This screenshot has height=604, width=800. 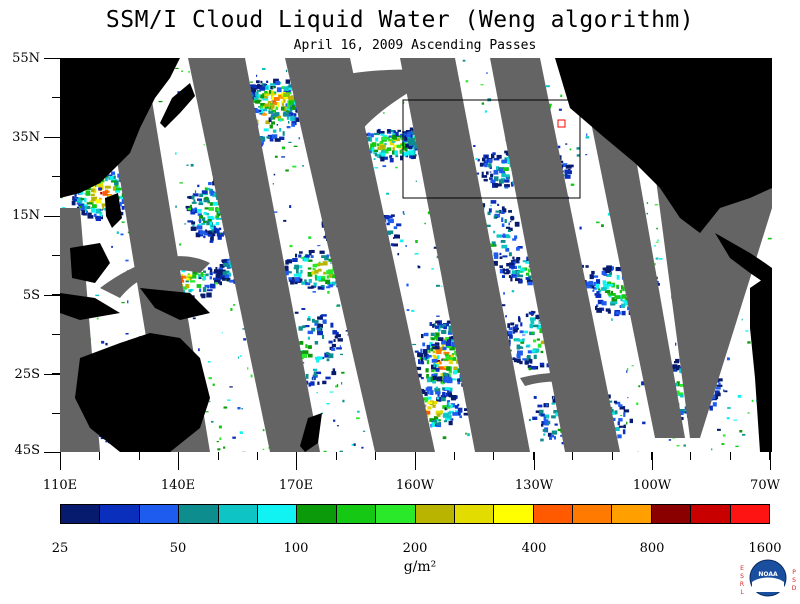 I want to click on lon-label-70w: 70W, so click(x=765, y=485).